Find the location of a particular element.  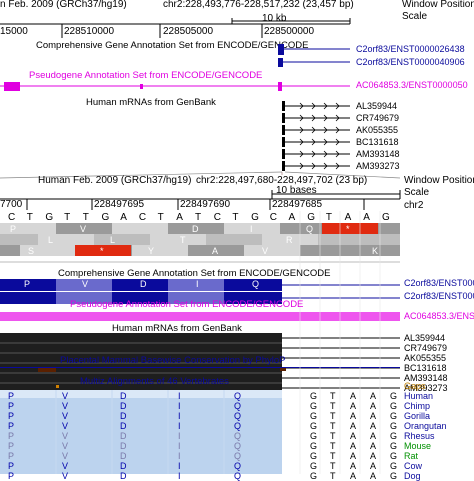

frame1-aa: D is located at coordinates (195, 229).